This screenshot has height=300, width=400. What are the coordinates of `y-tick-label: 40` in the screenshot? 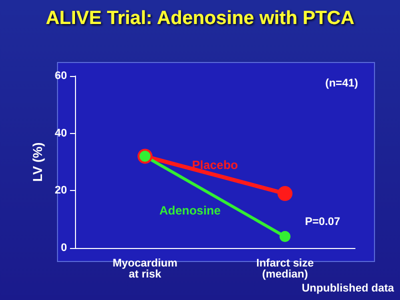 It's located at (60, 133).